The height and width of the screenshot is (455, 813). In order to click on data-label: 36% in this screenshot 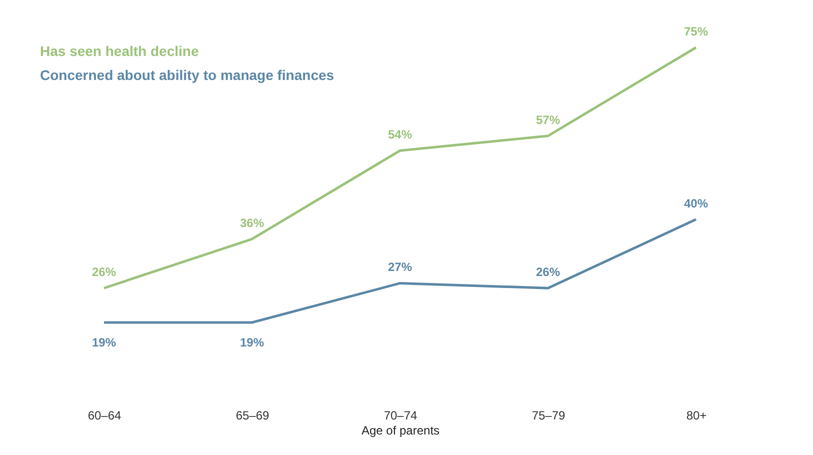, I will do `click(252, 223)`.